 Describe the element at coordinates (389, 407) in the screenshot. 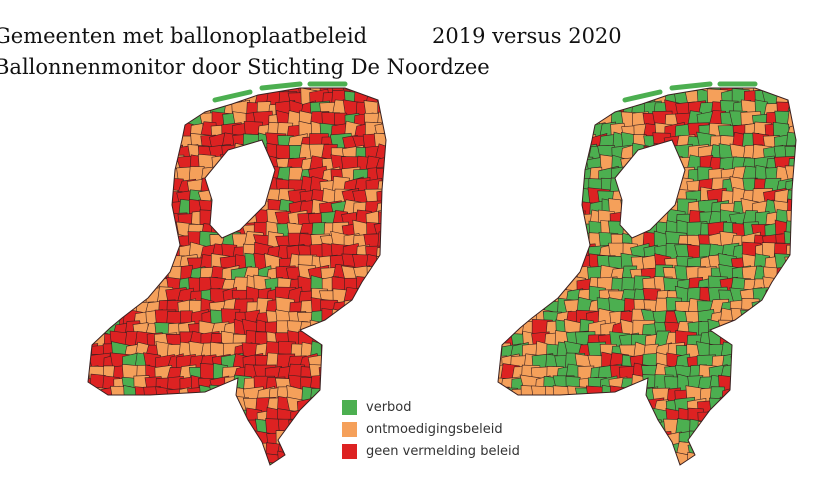

I see `legend-label-verbod: verbod` at that location.